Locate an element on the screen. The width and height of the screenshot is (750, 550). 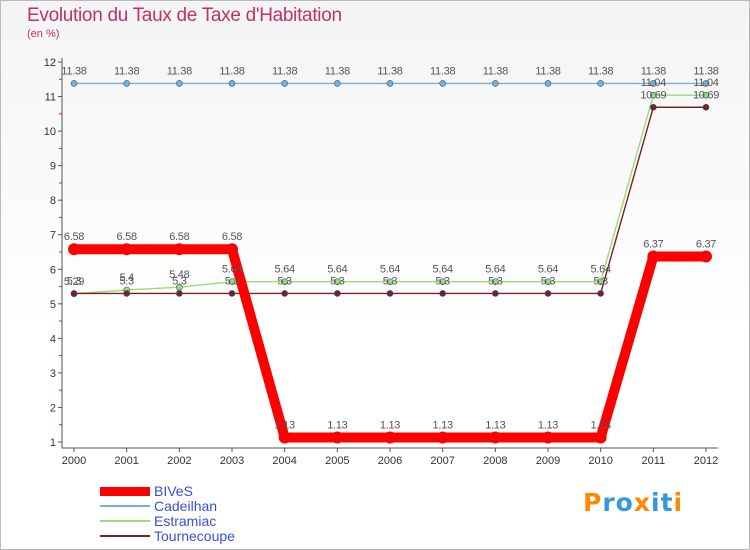
x-tick-label: 2000 is located at coordinates (74, 461).